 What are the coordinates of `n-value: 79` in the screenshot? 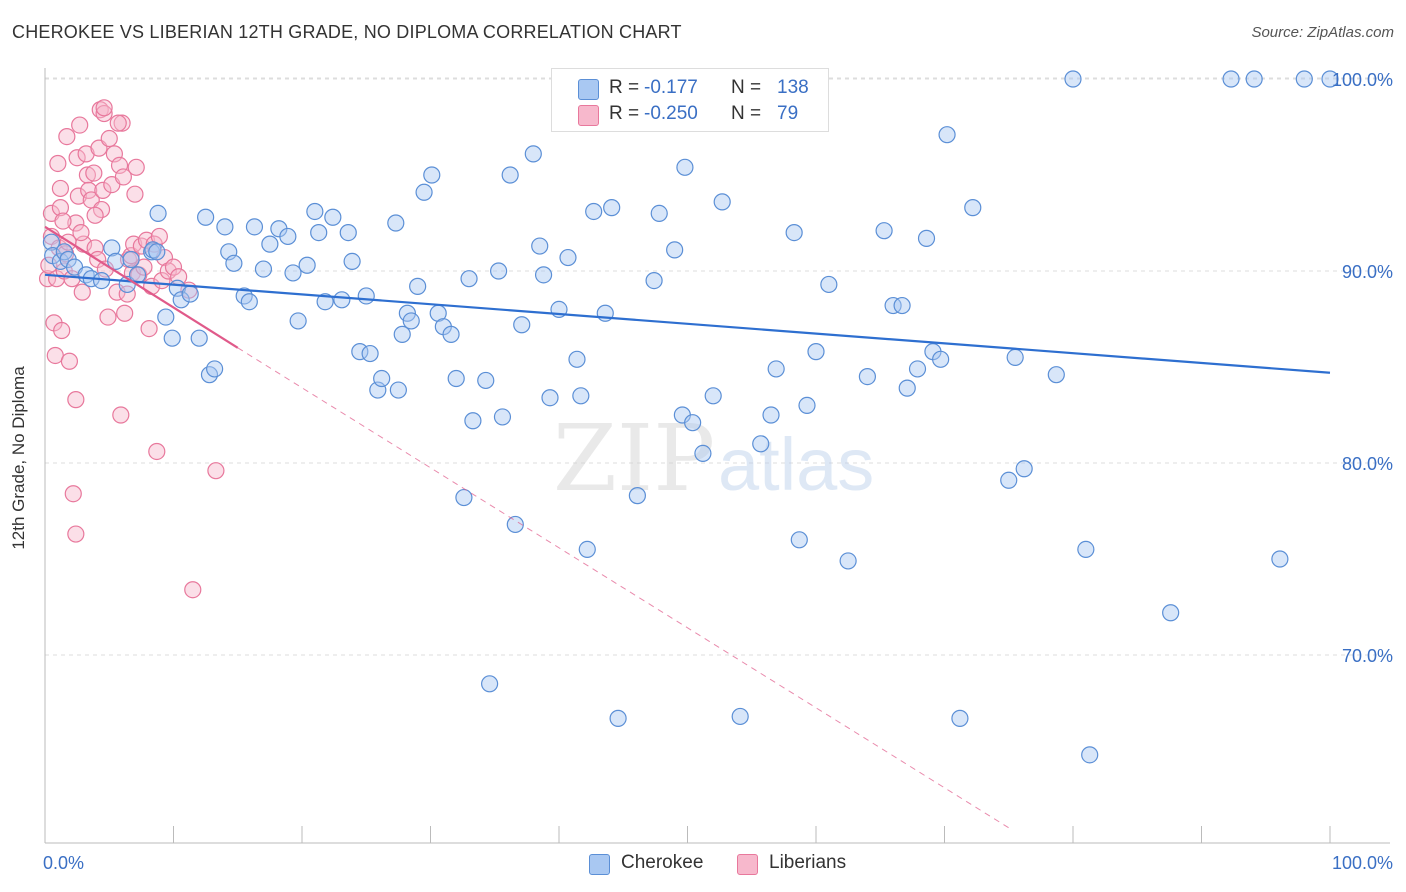 It's located at (788, 113).